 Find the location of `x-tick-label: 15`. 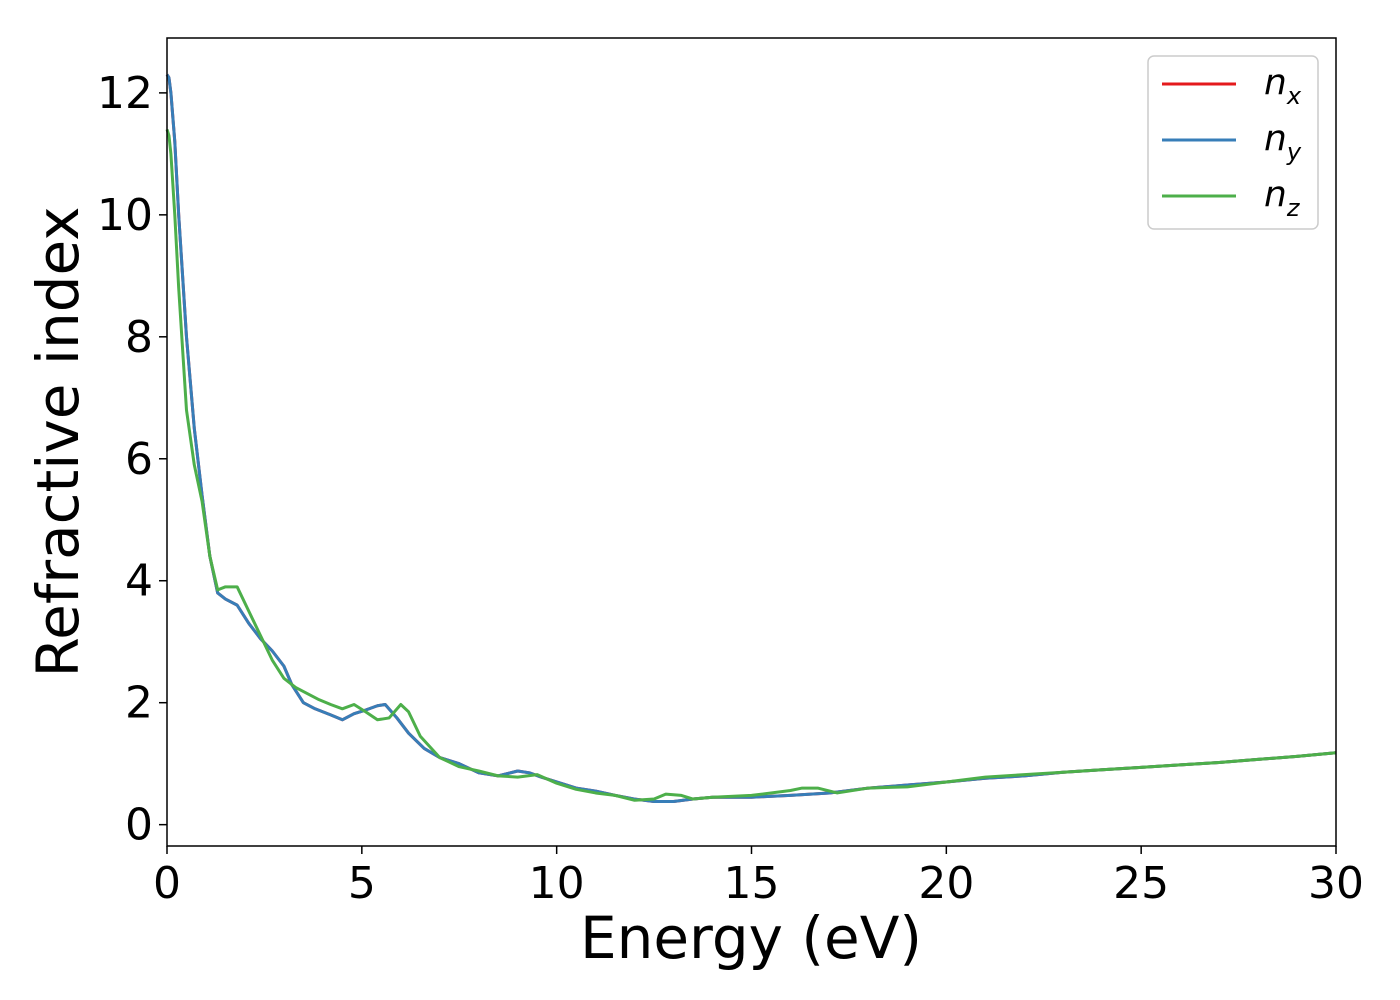

x-tick-label: 15 is located at coordinates (752, 883).